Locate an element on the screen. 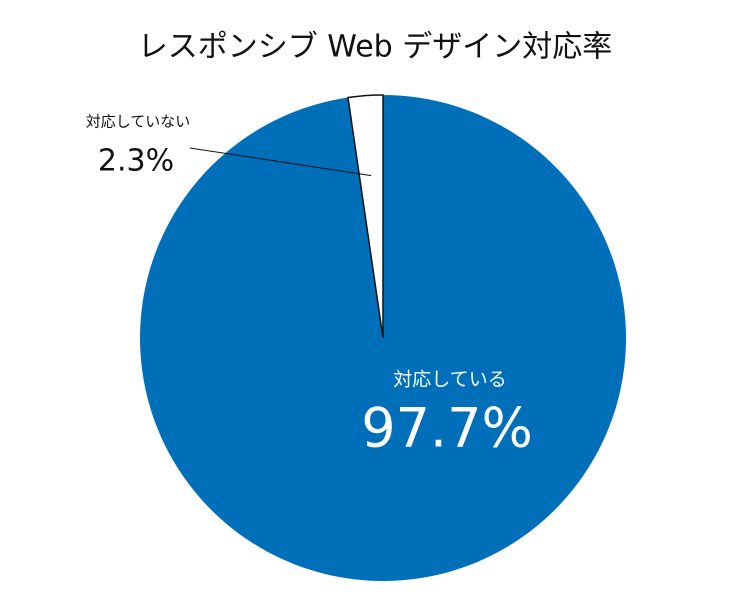  slice-category-label: 対応していない is located at coordinates (138, 122).